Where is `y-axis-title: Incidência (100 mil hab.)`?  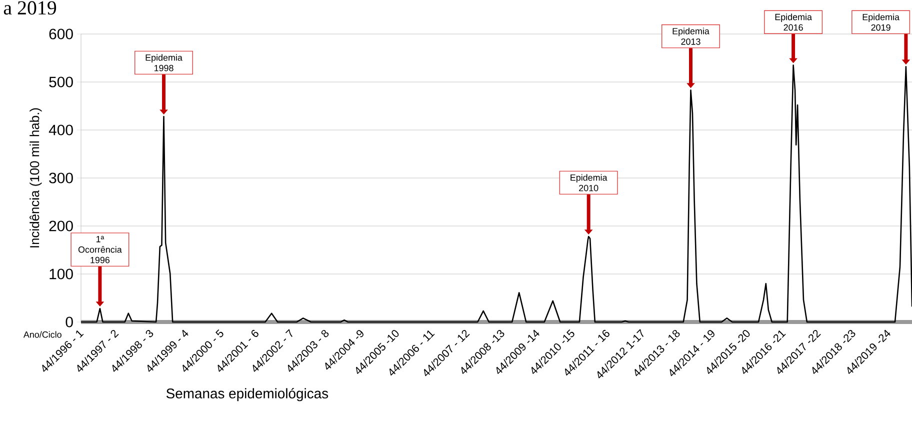
y-axis-title: Incidência (100 mil hab.) is located at coordinates (36, 178).